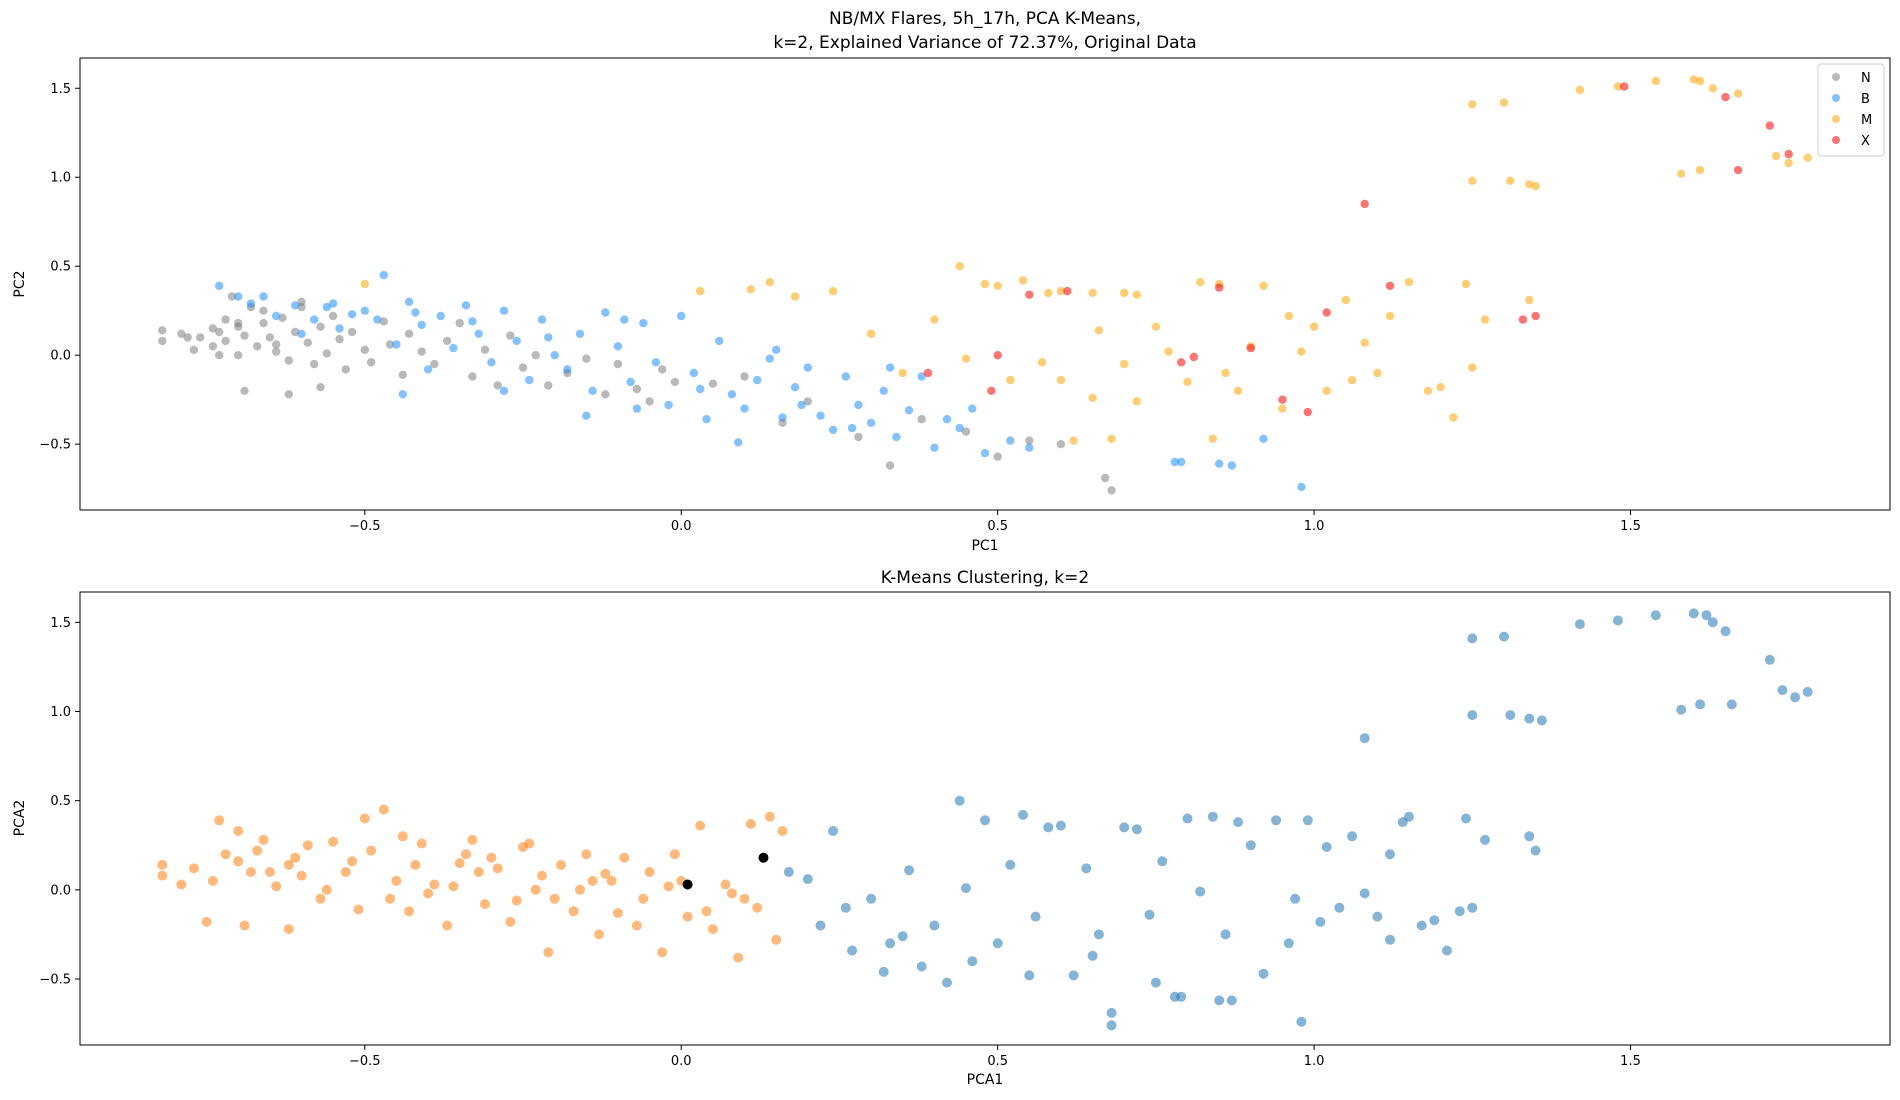 Image resolution: width=1900 pixels, height=1100 pixels. What do you see at coordinates (1852, 120) in the screenshot?
I see `legend-entry-m: M` at bounding box center [1852, 120].